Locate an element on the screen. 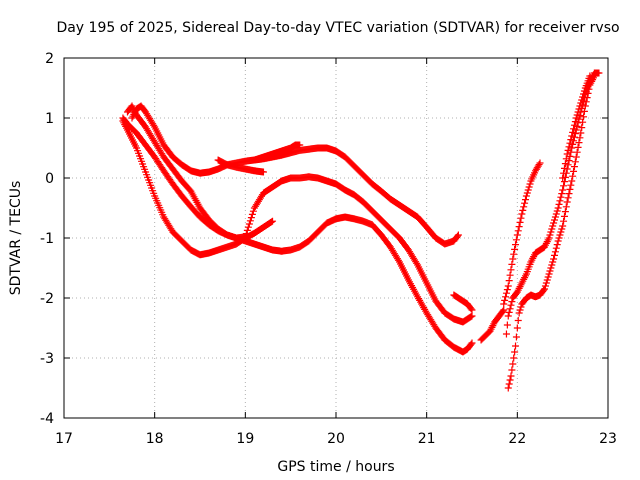 The image size is (640, 480). x-tick-label: 20 is located at coordinates (336, 439).